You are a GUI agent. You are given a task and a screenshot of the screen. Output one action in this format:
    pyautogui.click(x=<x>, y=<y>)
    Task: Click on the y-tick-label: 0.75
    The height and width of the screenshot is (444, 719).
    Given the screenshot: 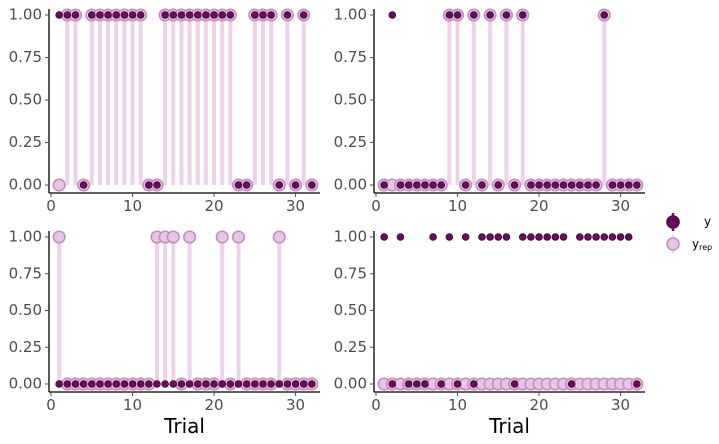 What is the action you would take?
    pyautogui.click(x=25, y=273)
    